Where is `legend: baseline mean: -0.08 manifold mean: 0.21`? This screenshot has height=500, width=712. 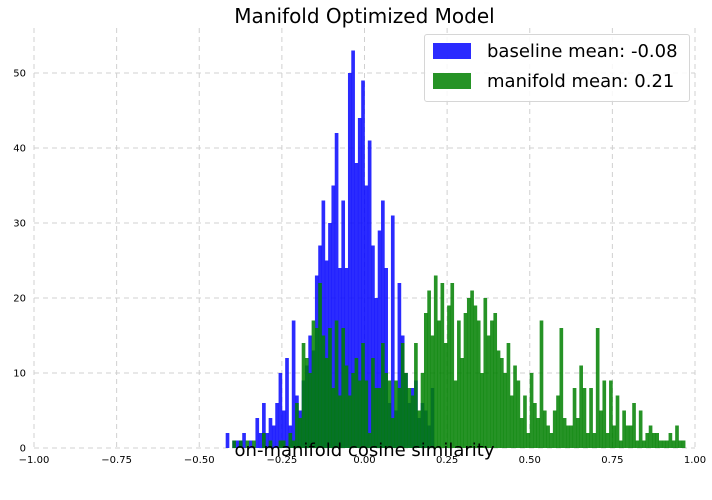 legend: baseline mean: -0.08 manifold mean: 0.21 is located at coordinates (557, 68).